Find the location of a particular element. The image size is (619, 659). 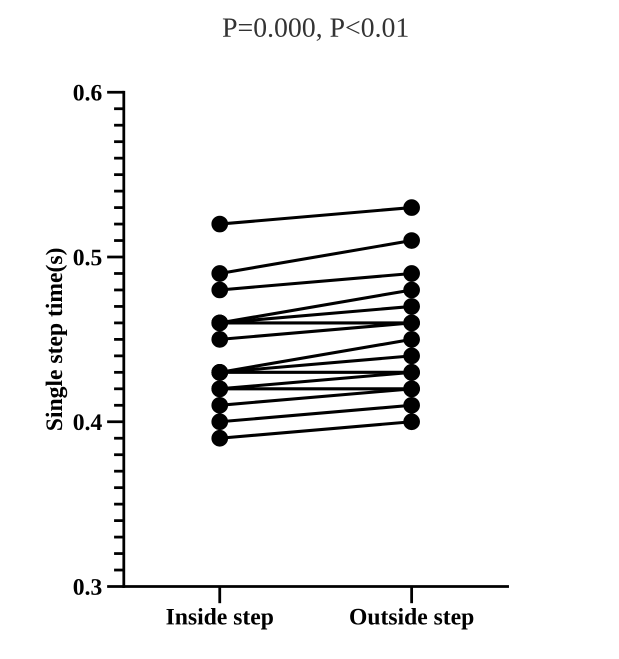

x-tick-label: Outside step is located at coordinates (412, 619).